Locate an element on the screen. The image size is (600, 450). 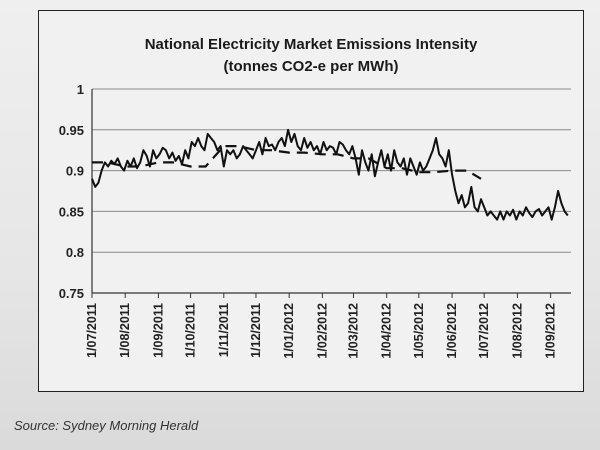
x-tick-label: 1/11/2011 is located at coordinates (224, 330).